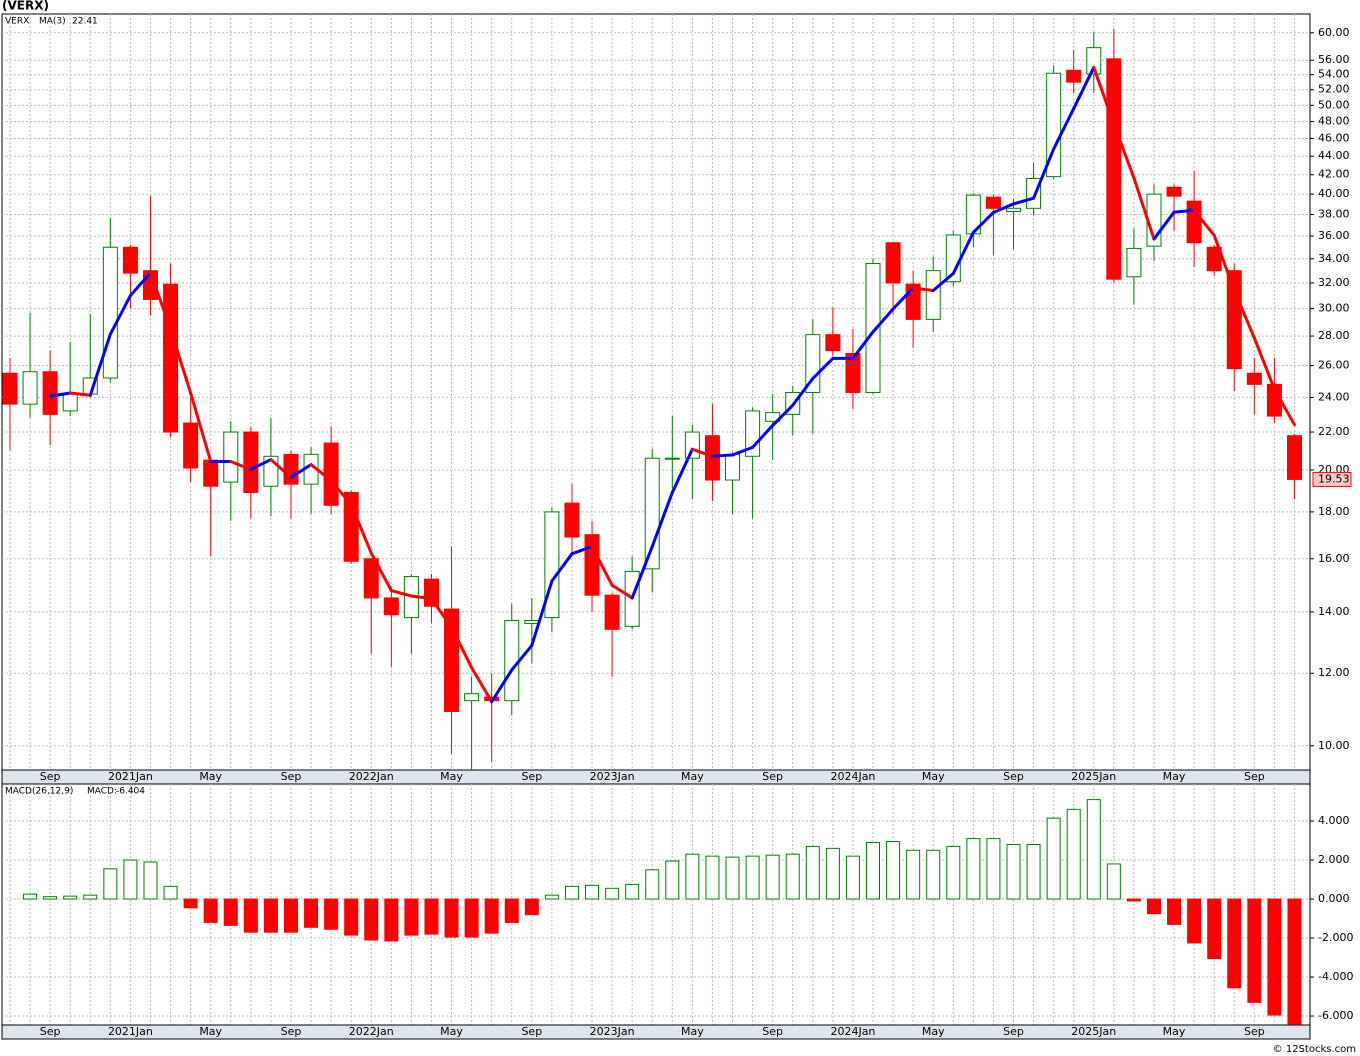  What do you see at coordinates (852, 776) in the screenshot?
I see `x-tick-label: 2024Jan` at bounding box center [852, 776].